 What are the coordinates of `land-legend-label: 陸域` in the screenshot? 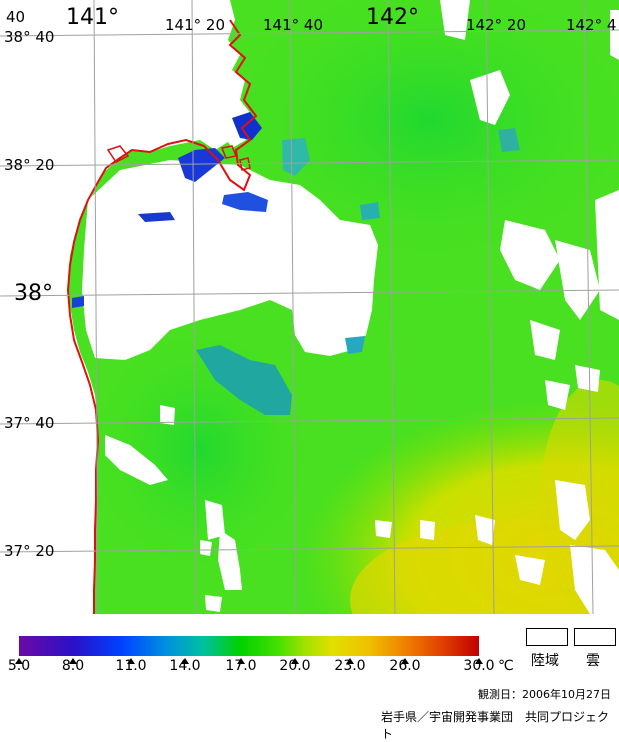 It's located at (545, 661).